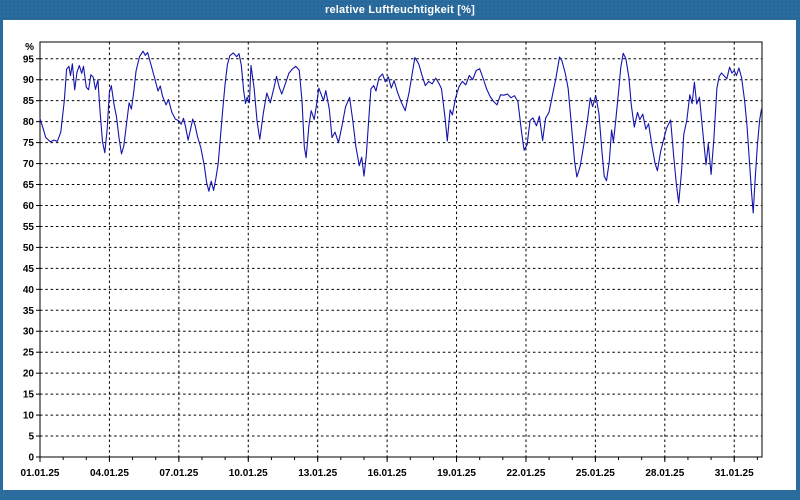 The width and height of the screenshot is (800, 500). Describe the element at coordinates (29, 248) in the screenshot. I see `y-tick-label: 50` at that location.